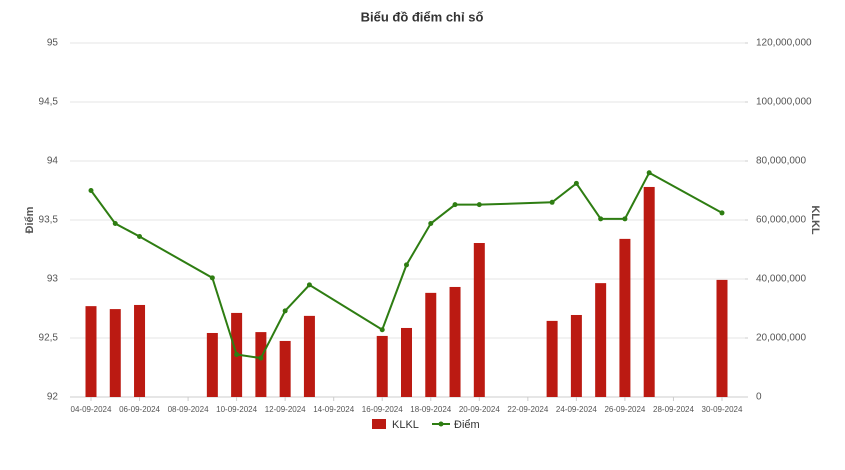 Image resolution: width=845 pixels, height=470 pixels. Describe the element at coordinates (188, 409) in the screenshot. I see `x-tick-label: 08-09-2024` at that location.